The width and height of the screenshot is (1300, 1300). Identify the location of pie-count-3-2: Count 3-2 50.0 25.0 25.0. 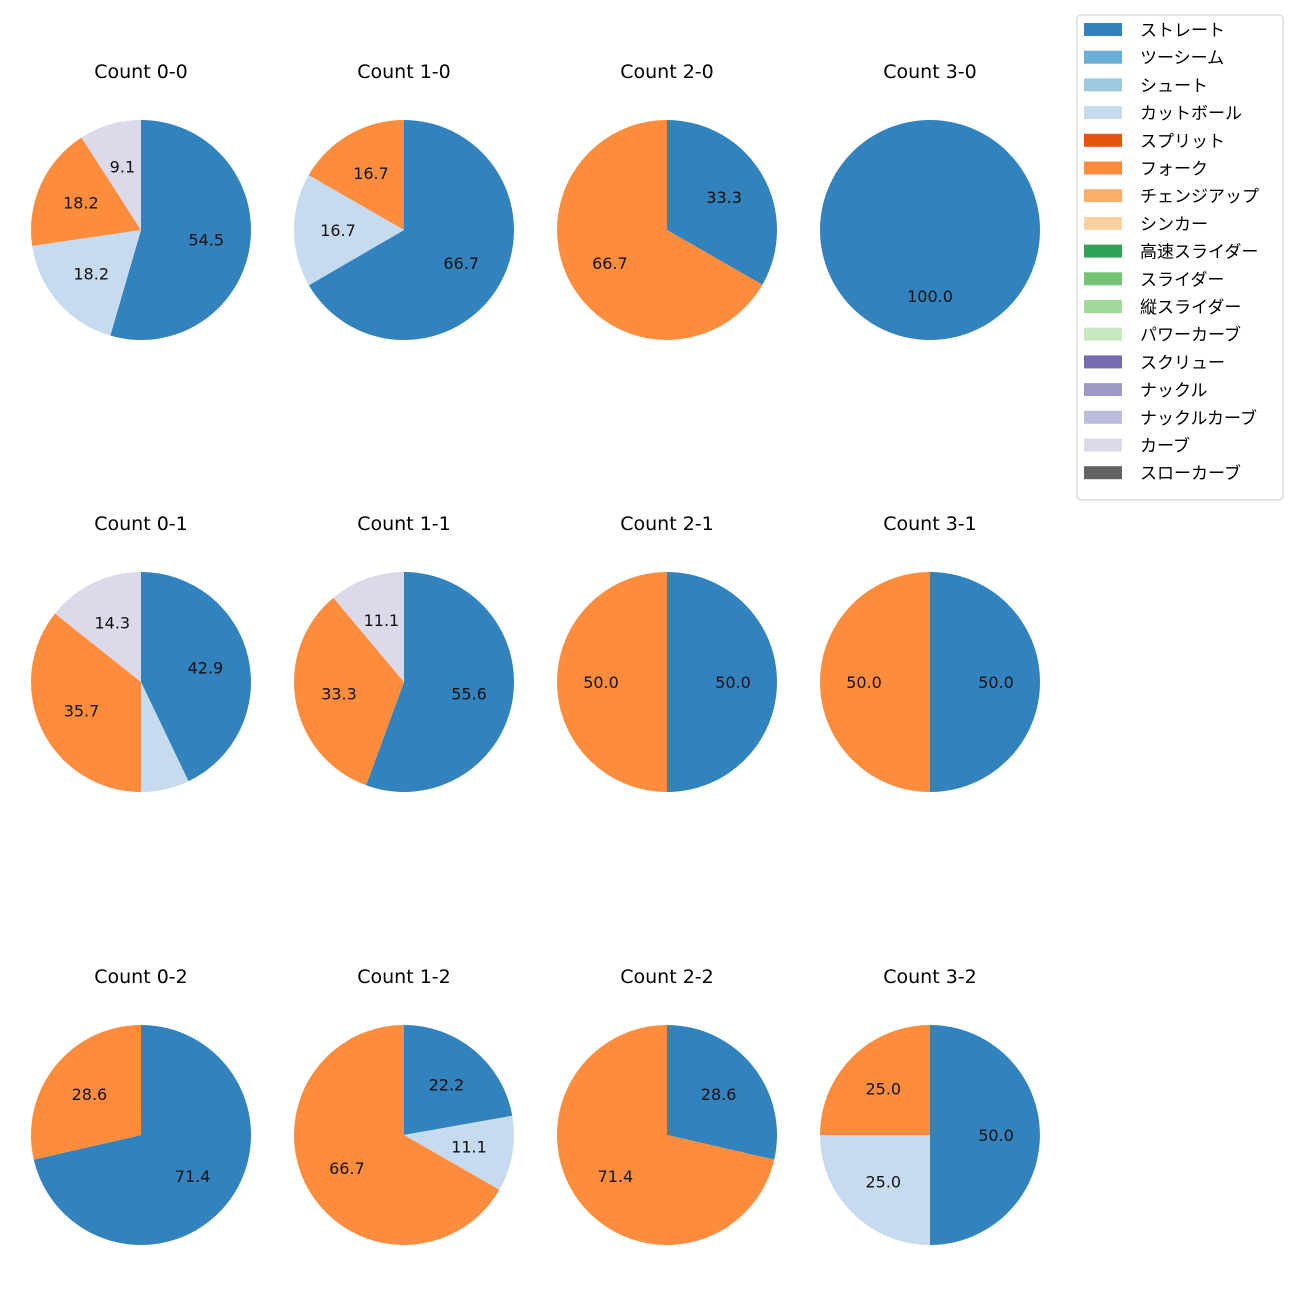
(930, 1105).